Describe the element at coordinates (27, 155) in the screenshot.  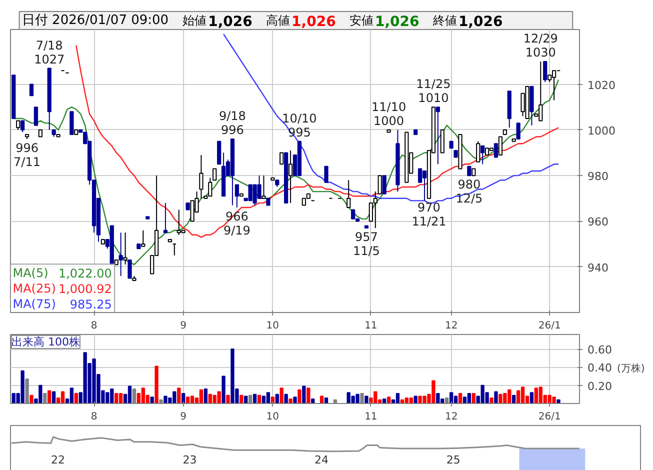
I see `text: 996 7/11` at that location.